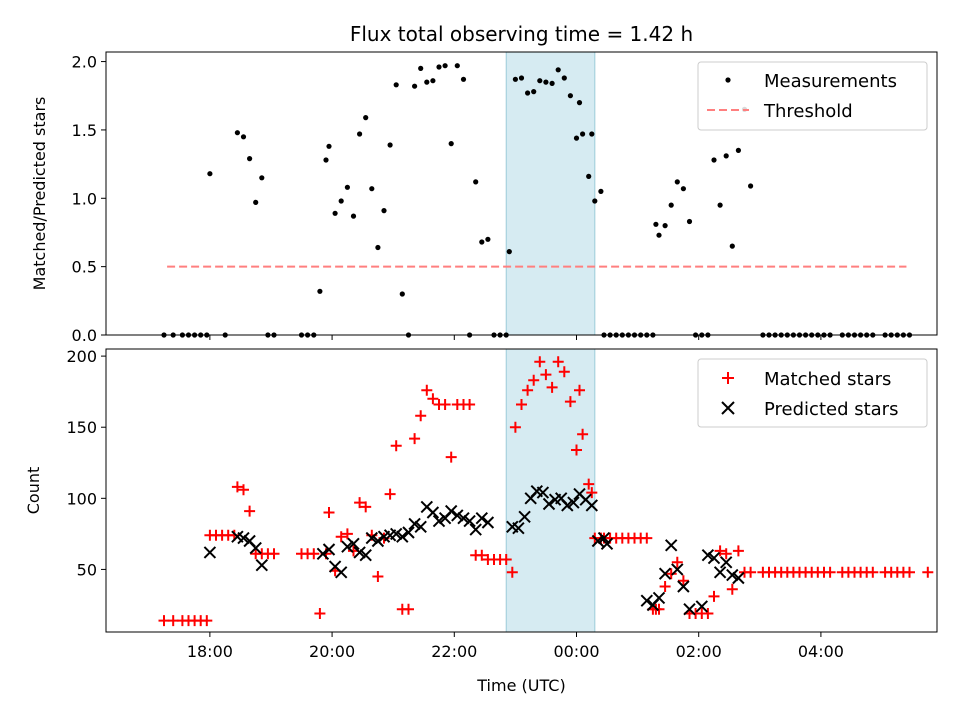  What do you see at coordinates (515, 646) in the screenshot?
I see `bottom-x-ticks: 18:00 20:00 22:00 00:00 02:00 04:00` at bounding box center [515, 646].